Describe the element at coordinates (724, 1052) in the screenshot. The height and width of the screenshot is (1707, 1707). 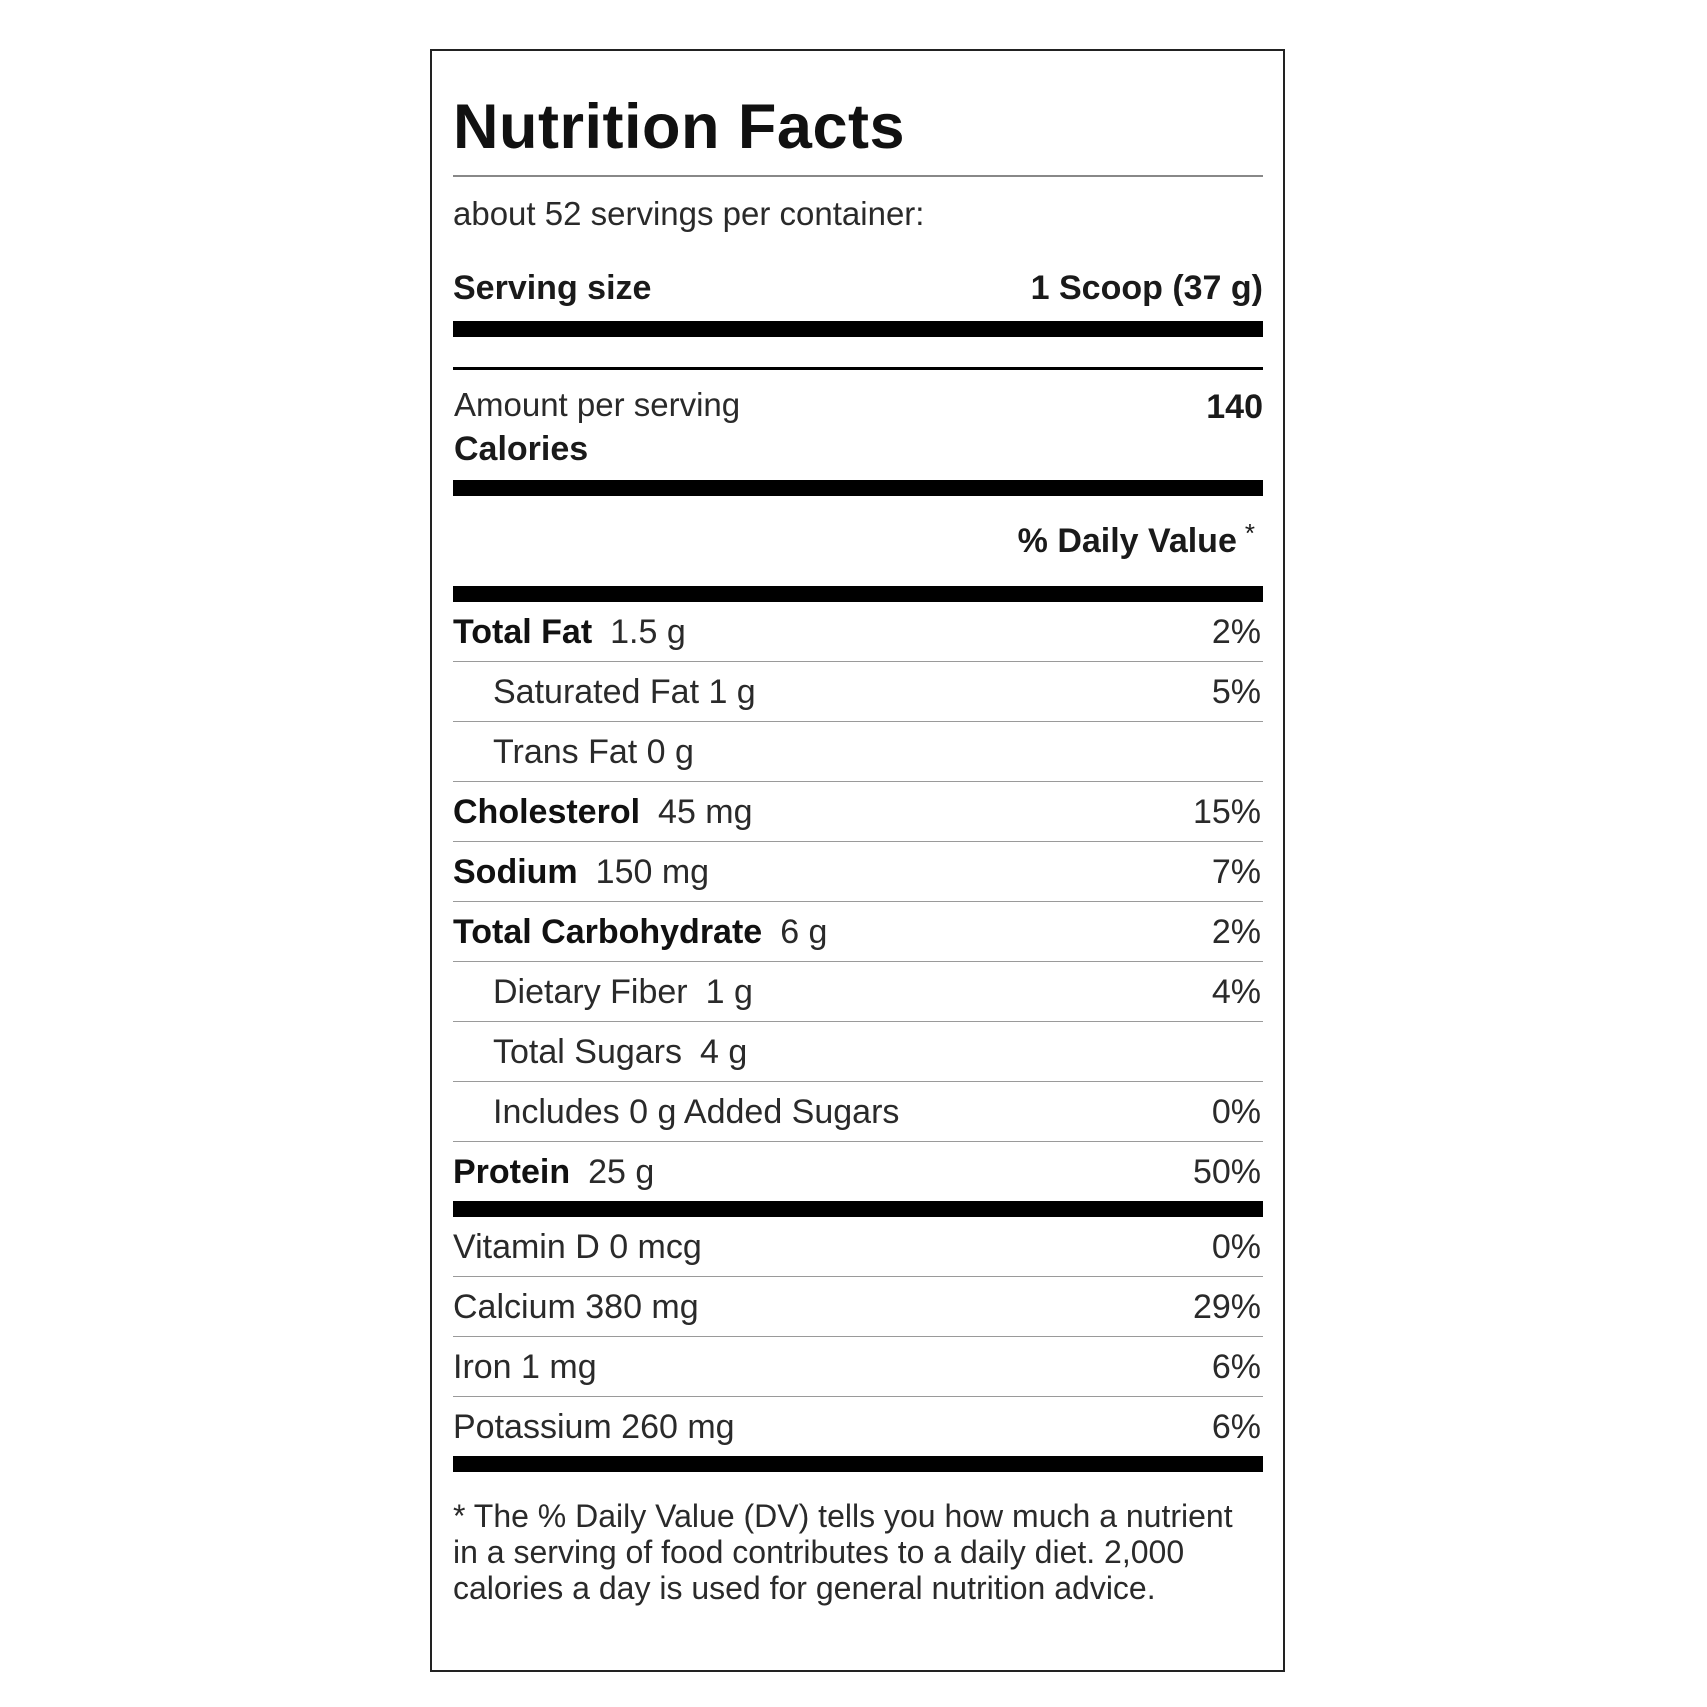
I see `nutrient-amount: 4 g` at that location.